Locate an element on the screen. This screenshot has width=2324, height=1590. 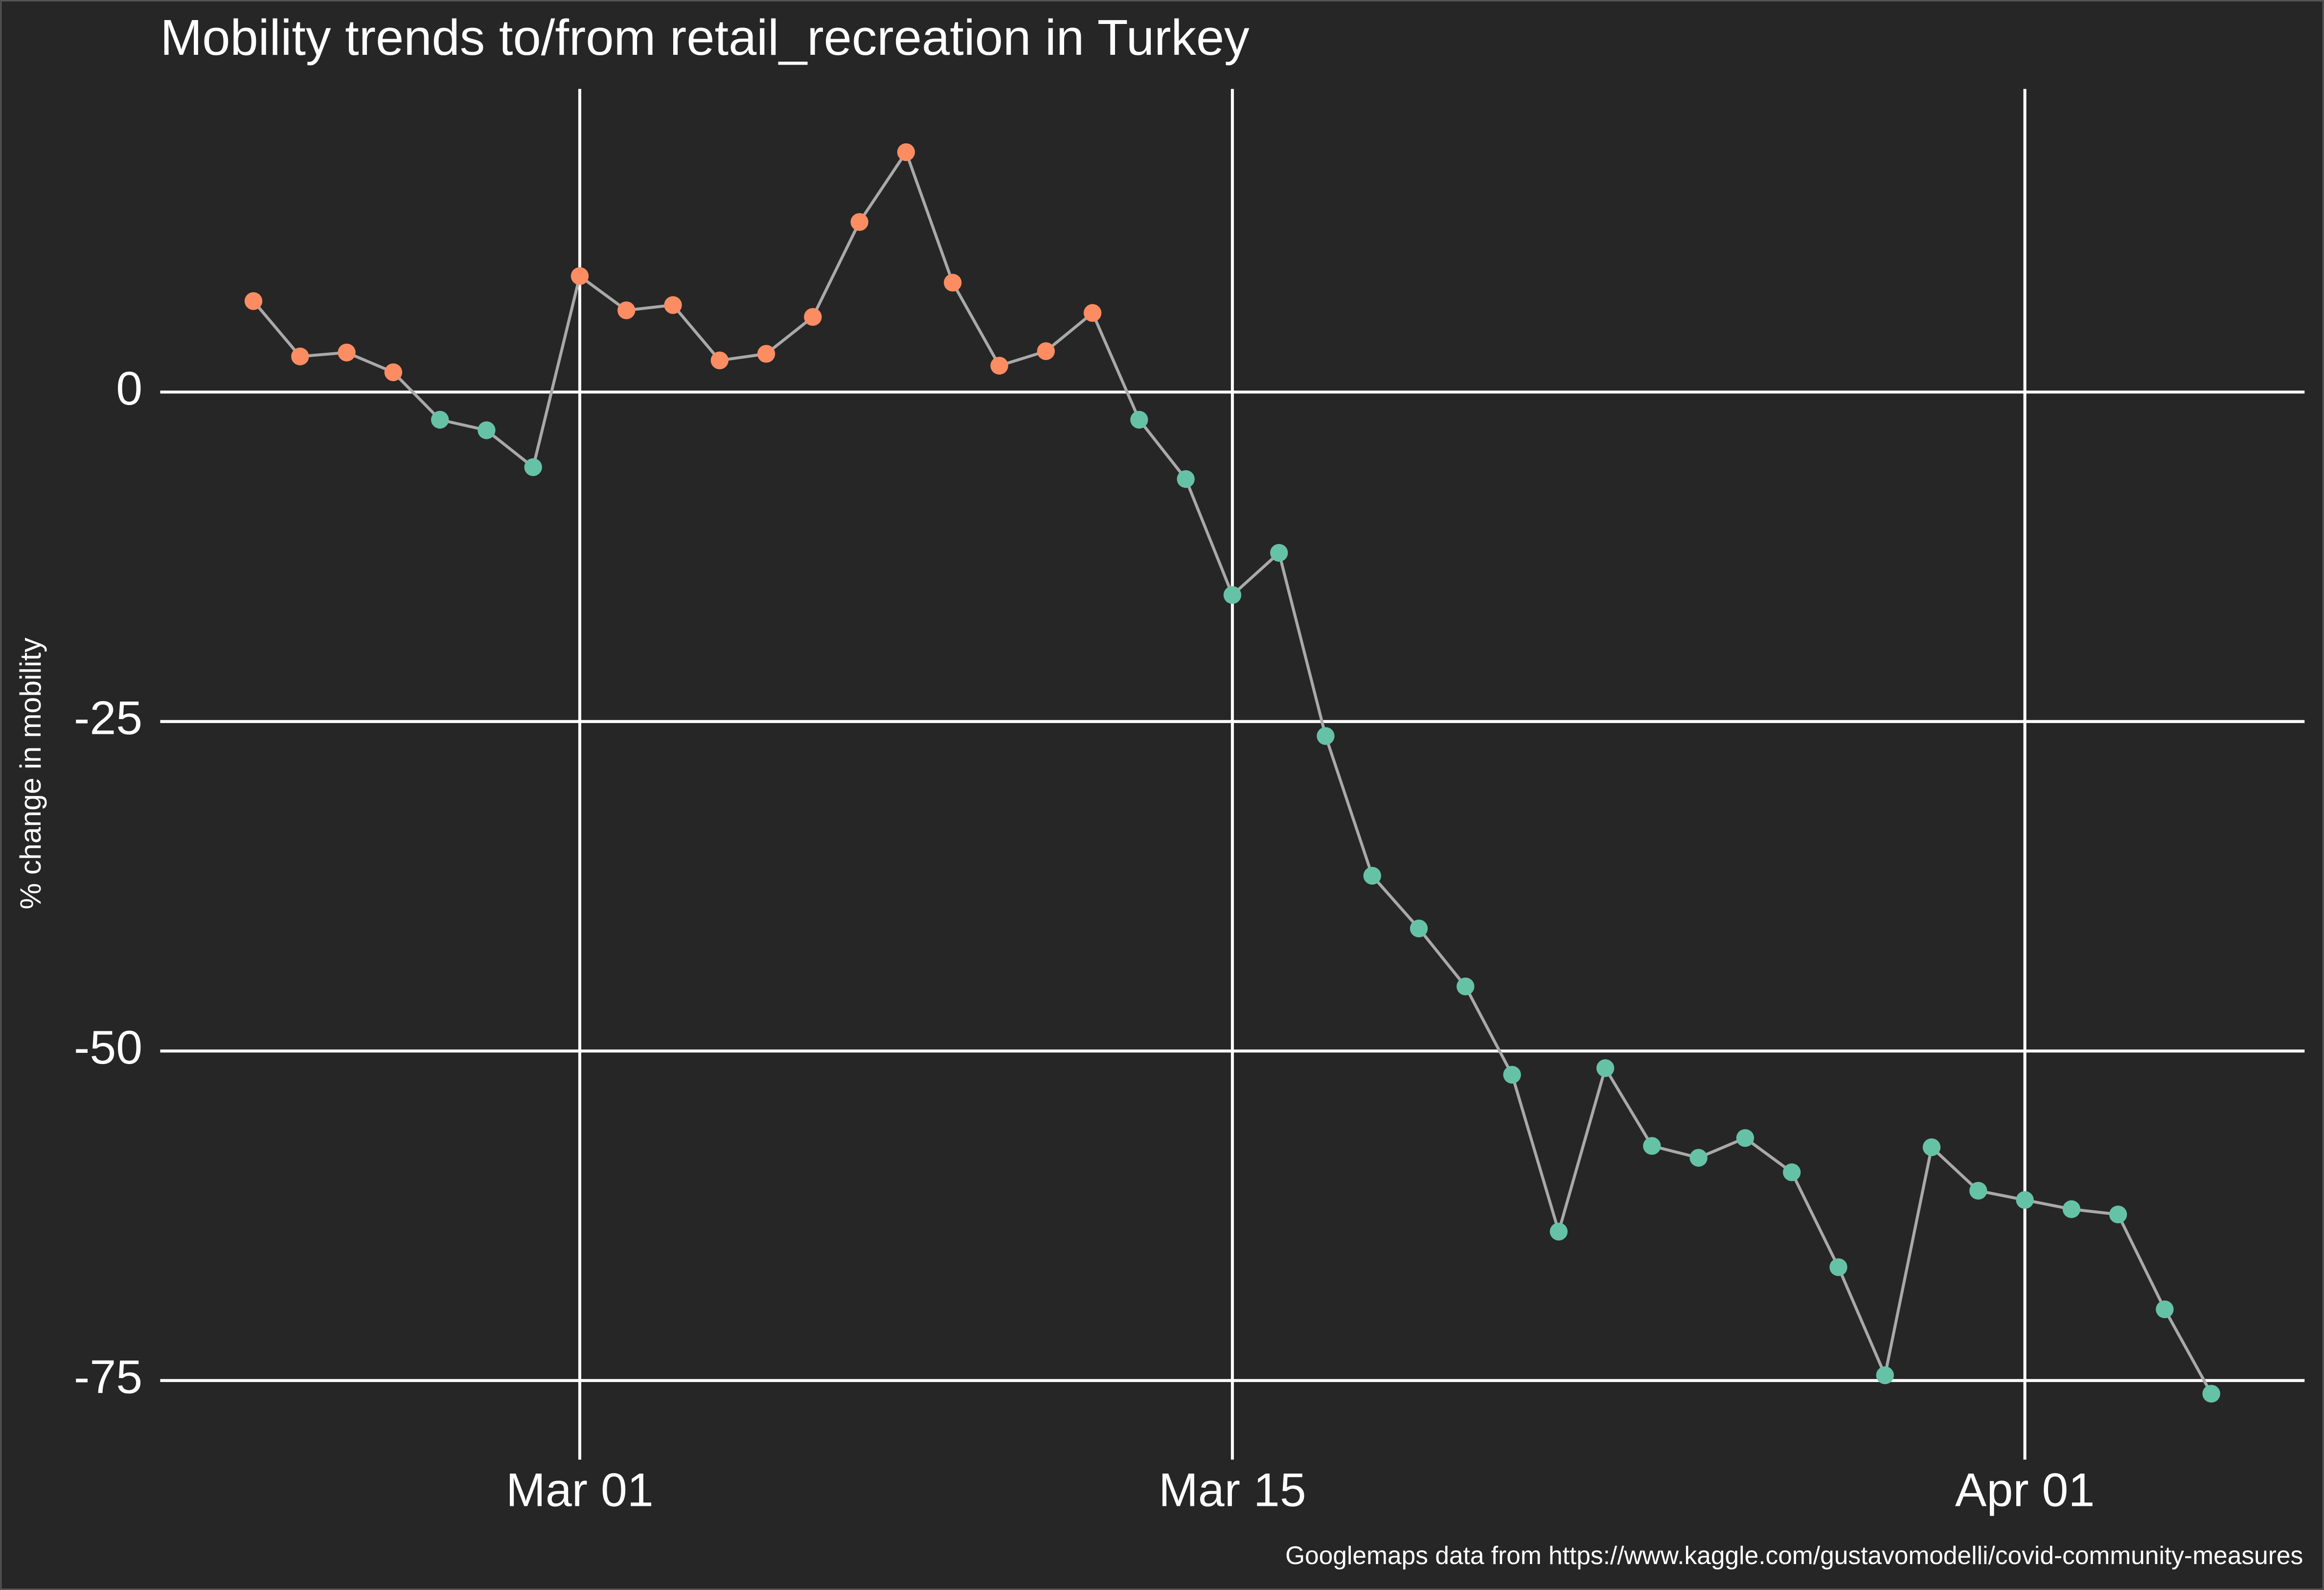
y-tick-label: -50 is located at coordinates (108, 1047).